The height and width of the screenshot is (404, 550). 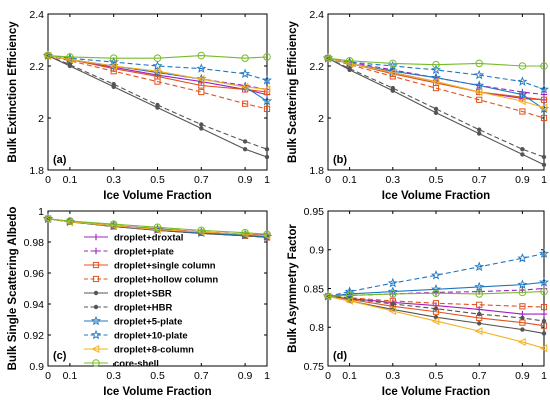 I want to click on y-tick-label: 0.92, so click(x=34, y=336).